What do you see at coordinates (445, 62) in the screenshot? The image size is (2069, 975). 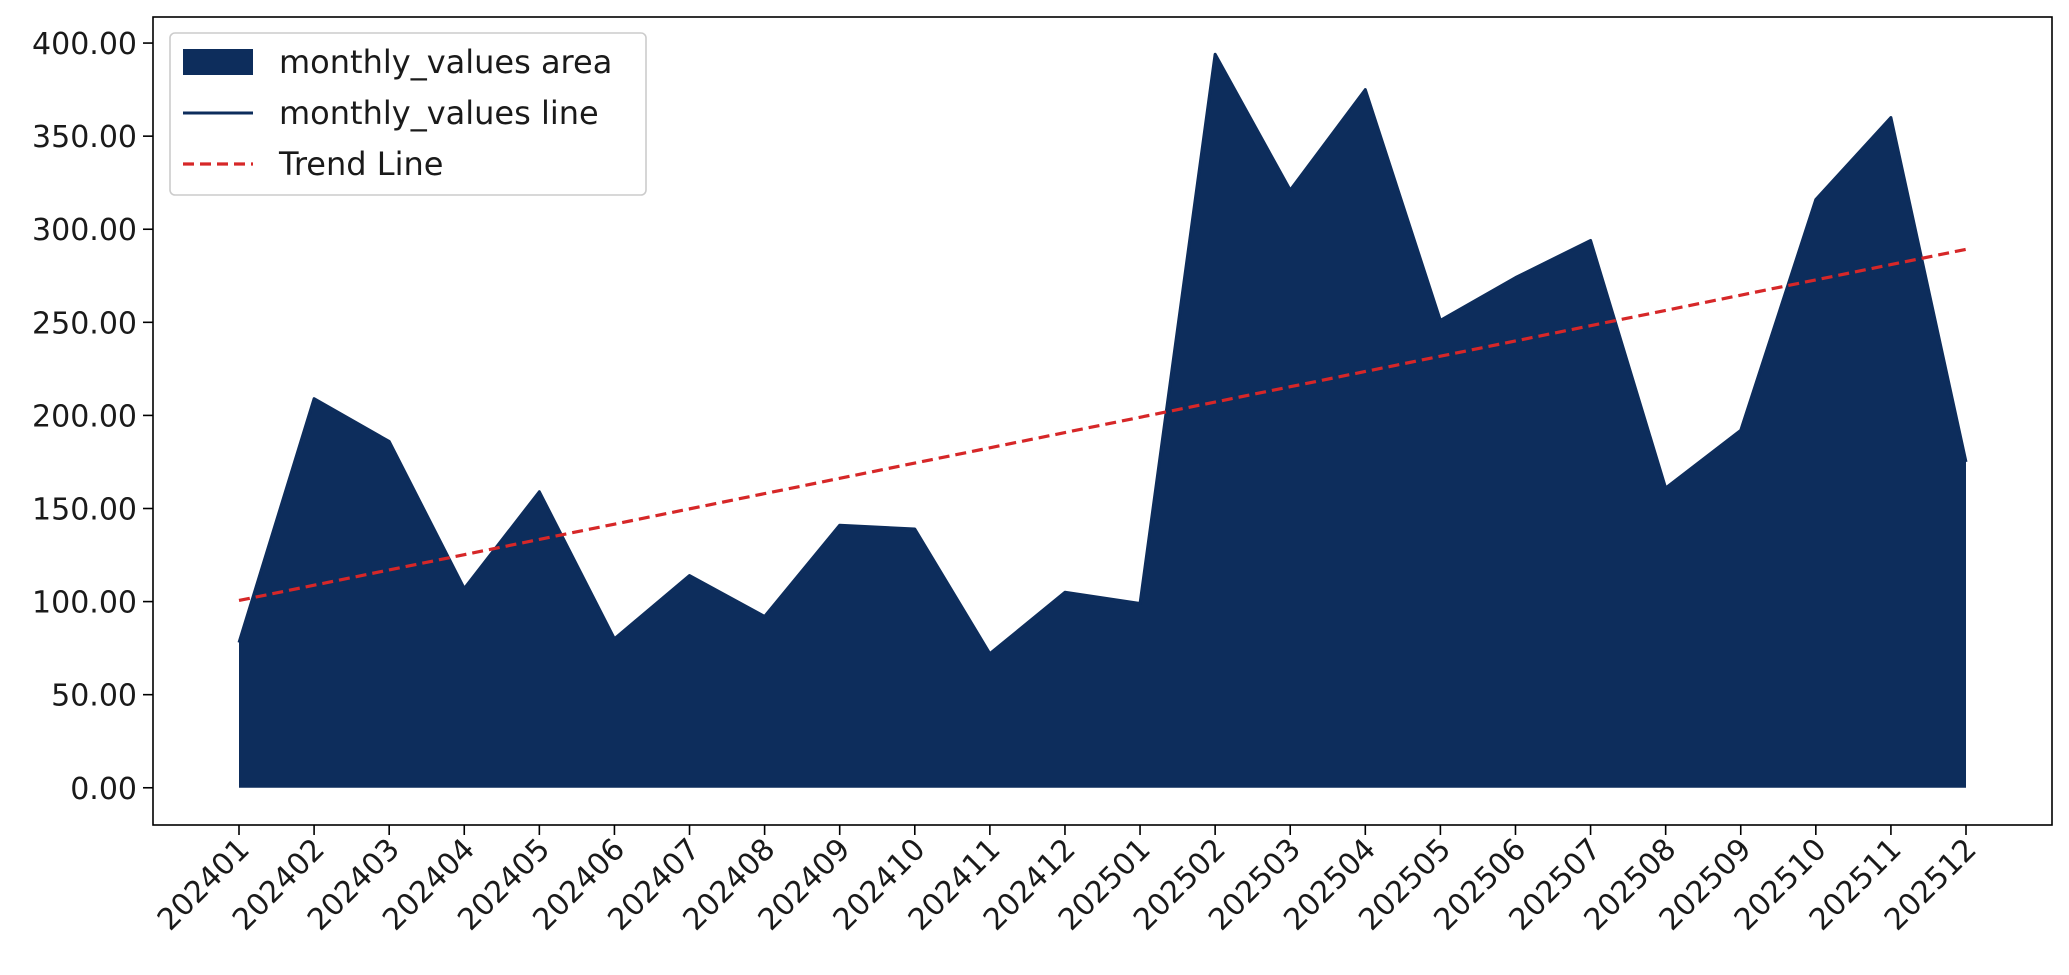 I see `legend-label: monthly_values area` at bounding box center [445, 62].